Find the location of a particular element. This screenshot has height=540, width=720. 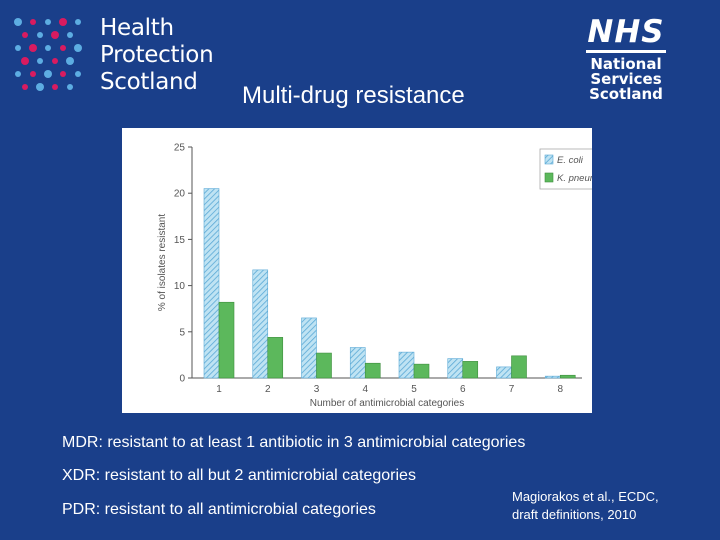

x-axis-label: Number of antimicrobial categories is located at coordinates (387, 403).